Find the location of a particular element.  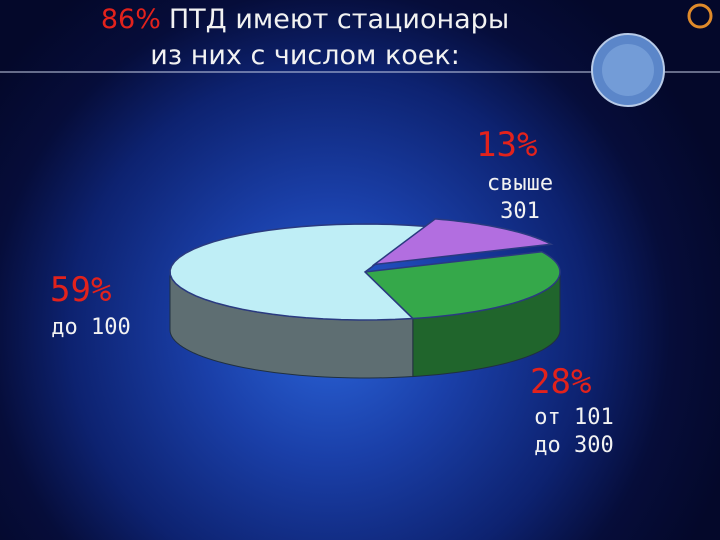

title-text: ПТД имеют стационары is located at coordinates (339, 19).